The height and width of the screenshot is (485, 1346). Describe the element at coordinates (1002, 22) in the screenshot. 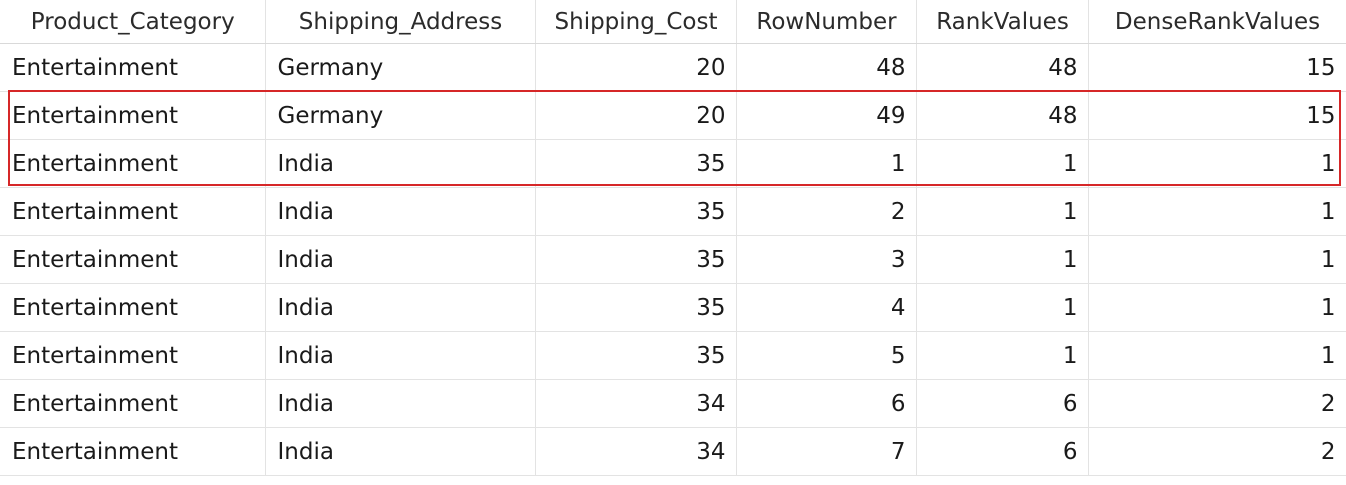

I see `column-header-rank-values: RankValues` at that location.